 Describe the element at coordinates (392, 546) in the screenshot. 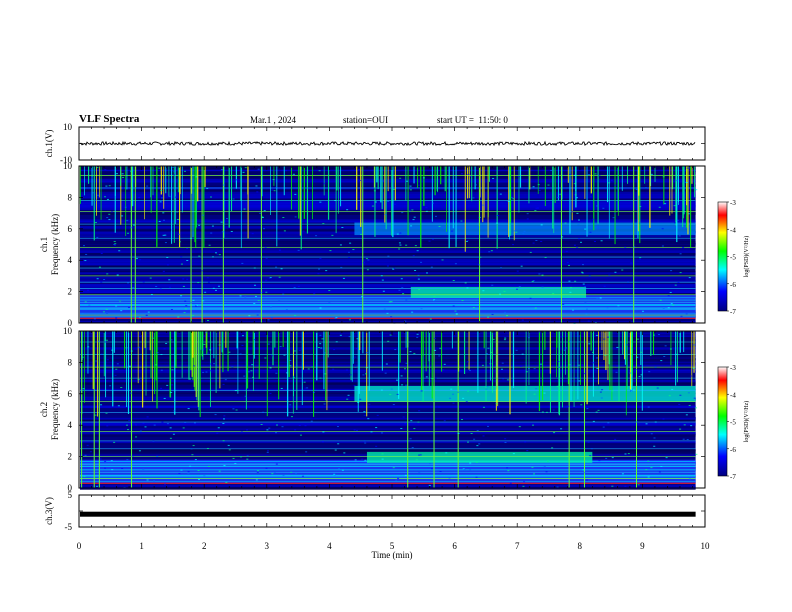

I see `x-tick-label: 5` at that location.